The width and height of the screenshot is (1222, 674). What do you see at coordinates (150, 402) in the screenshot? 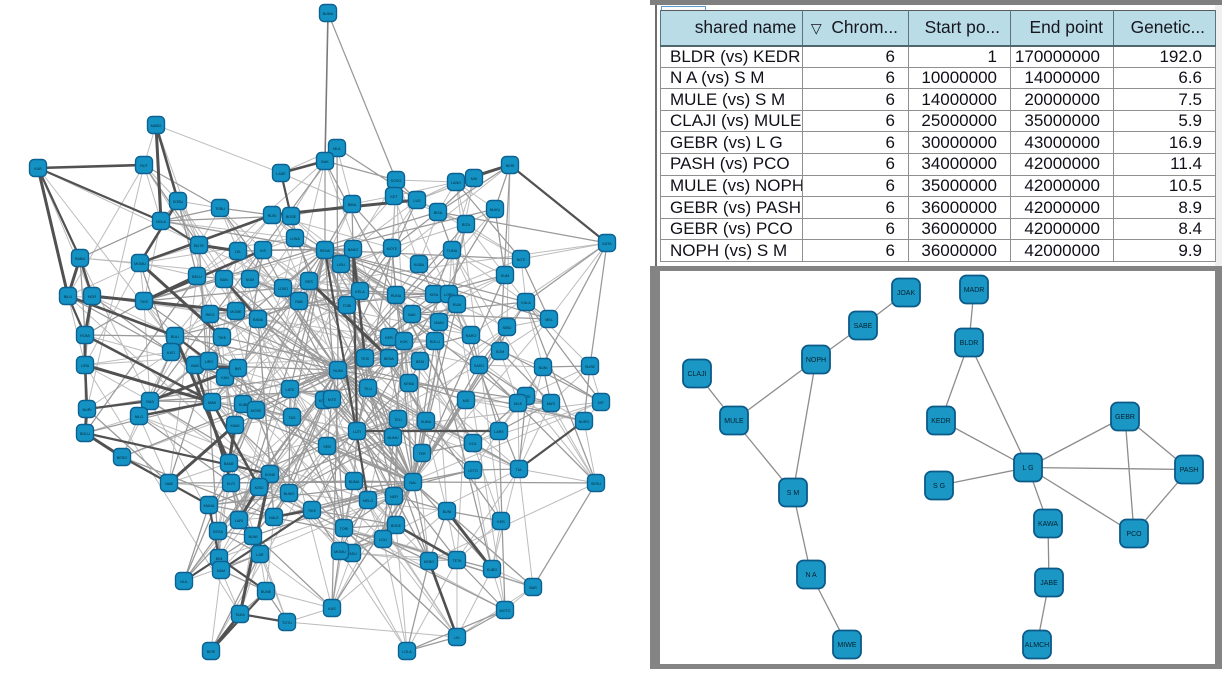
I see `svg-text: RAS` at bounding box center [150, 402].